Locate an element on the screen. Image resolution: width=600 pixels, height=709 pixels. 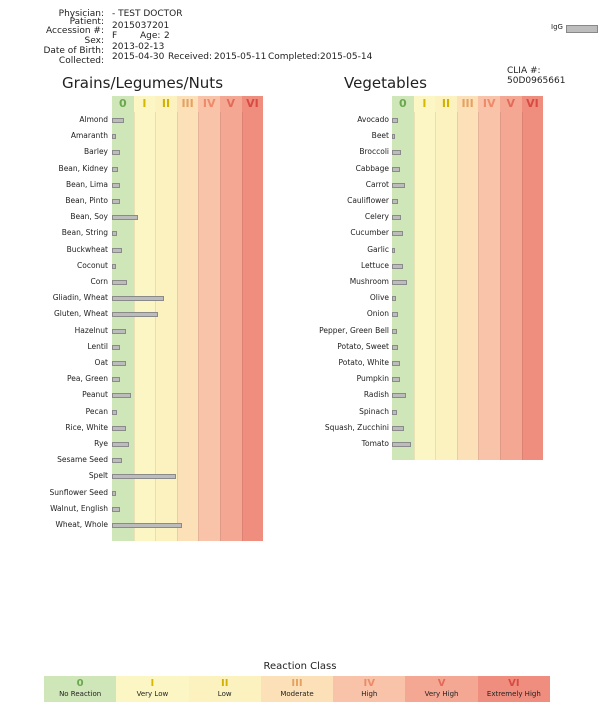
legend-class-number: III is located at coordinates (297, 683).